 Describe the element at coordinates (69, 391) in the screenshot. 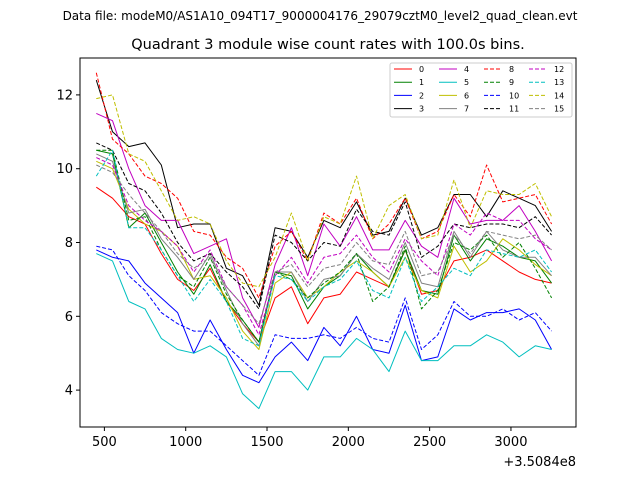

I see `y-tick-label: 4` at that location.